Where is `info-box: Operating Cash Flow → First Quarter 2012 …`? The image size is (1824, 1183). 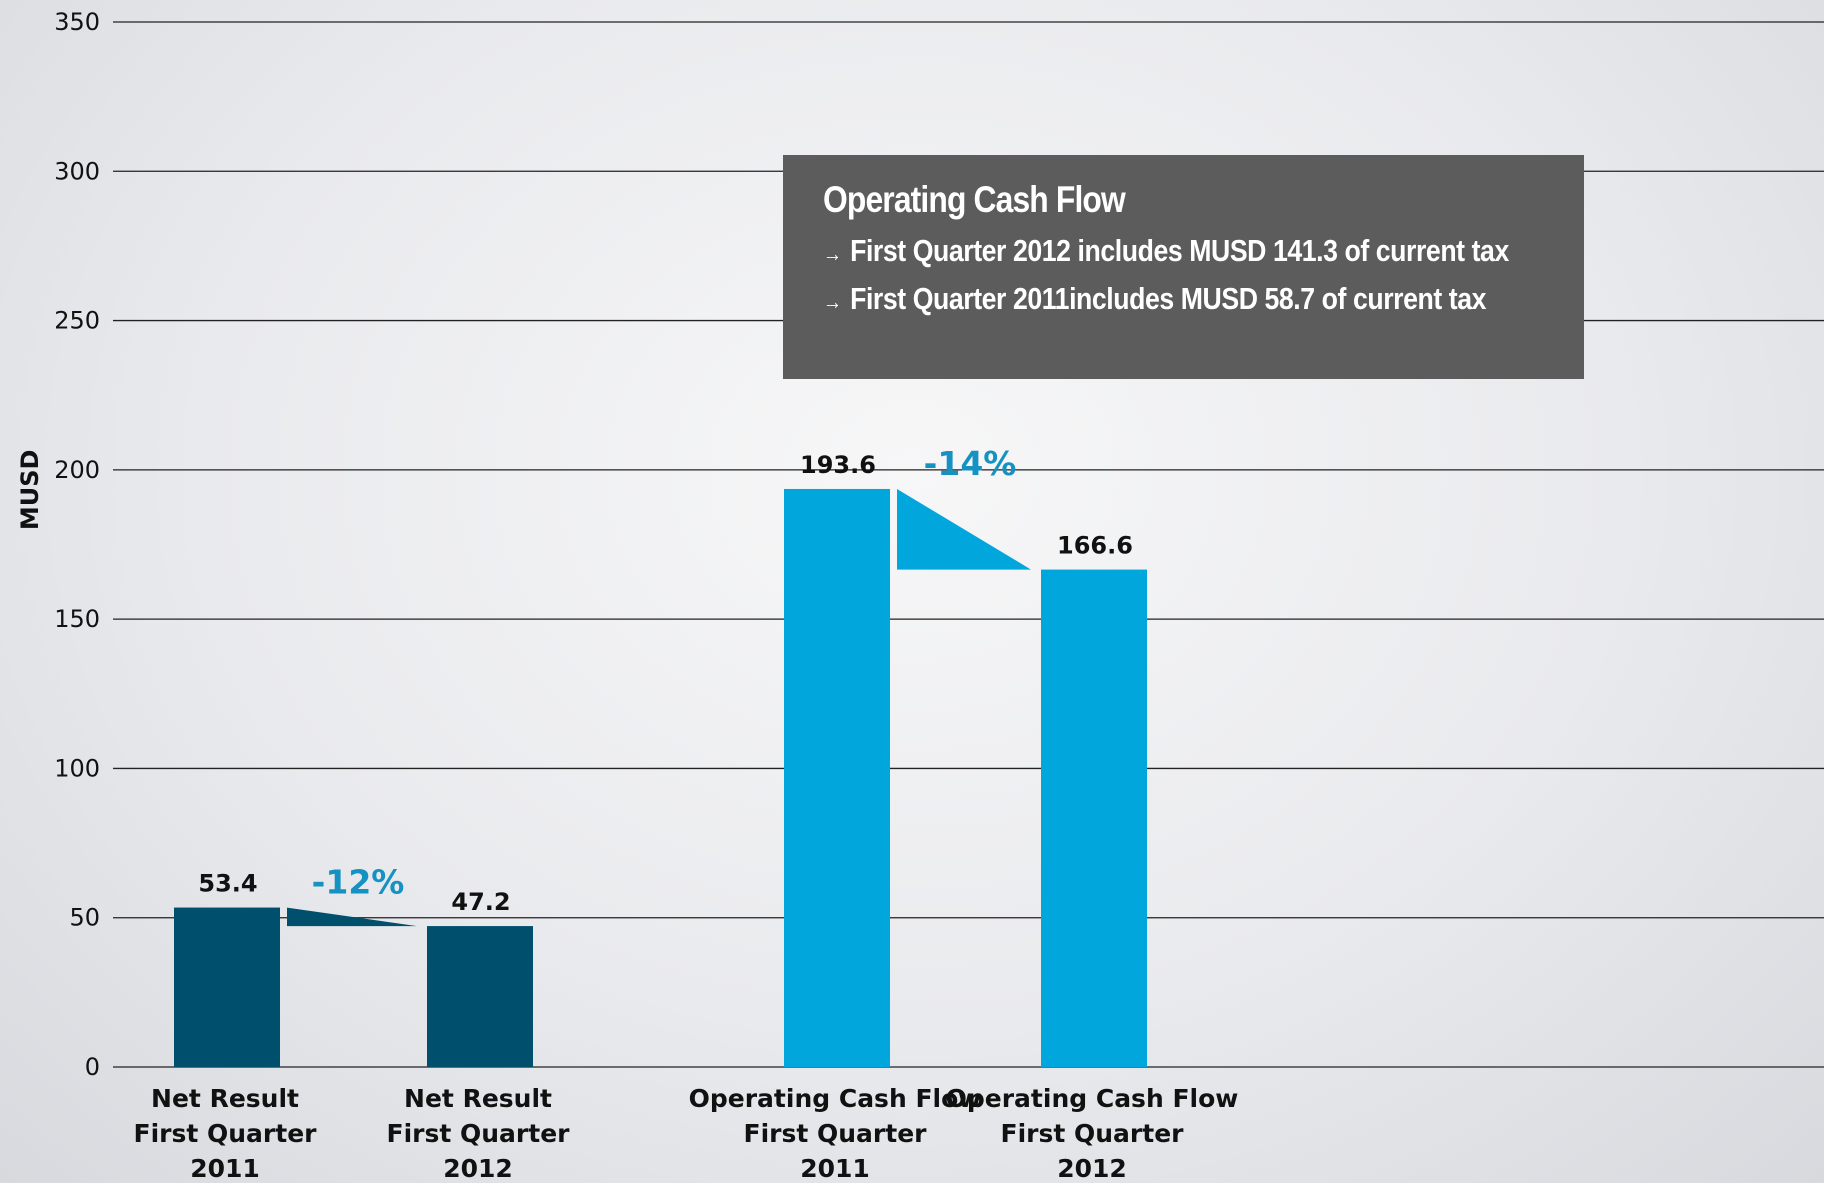 info-box: Operating Cash Flow → First Quarter 2012 … is located at coordinates (1183, 267).